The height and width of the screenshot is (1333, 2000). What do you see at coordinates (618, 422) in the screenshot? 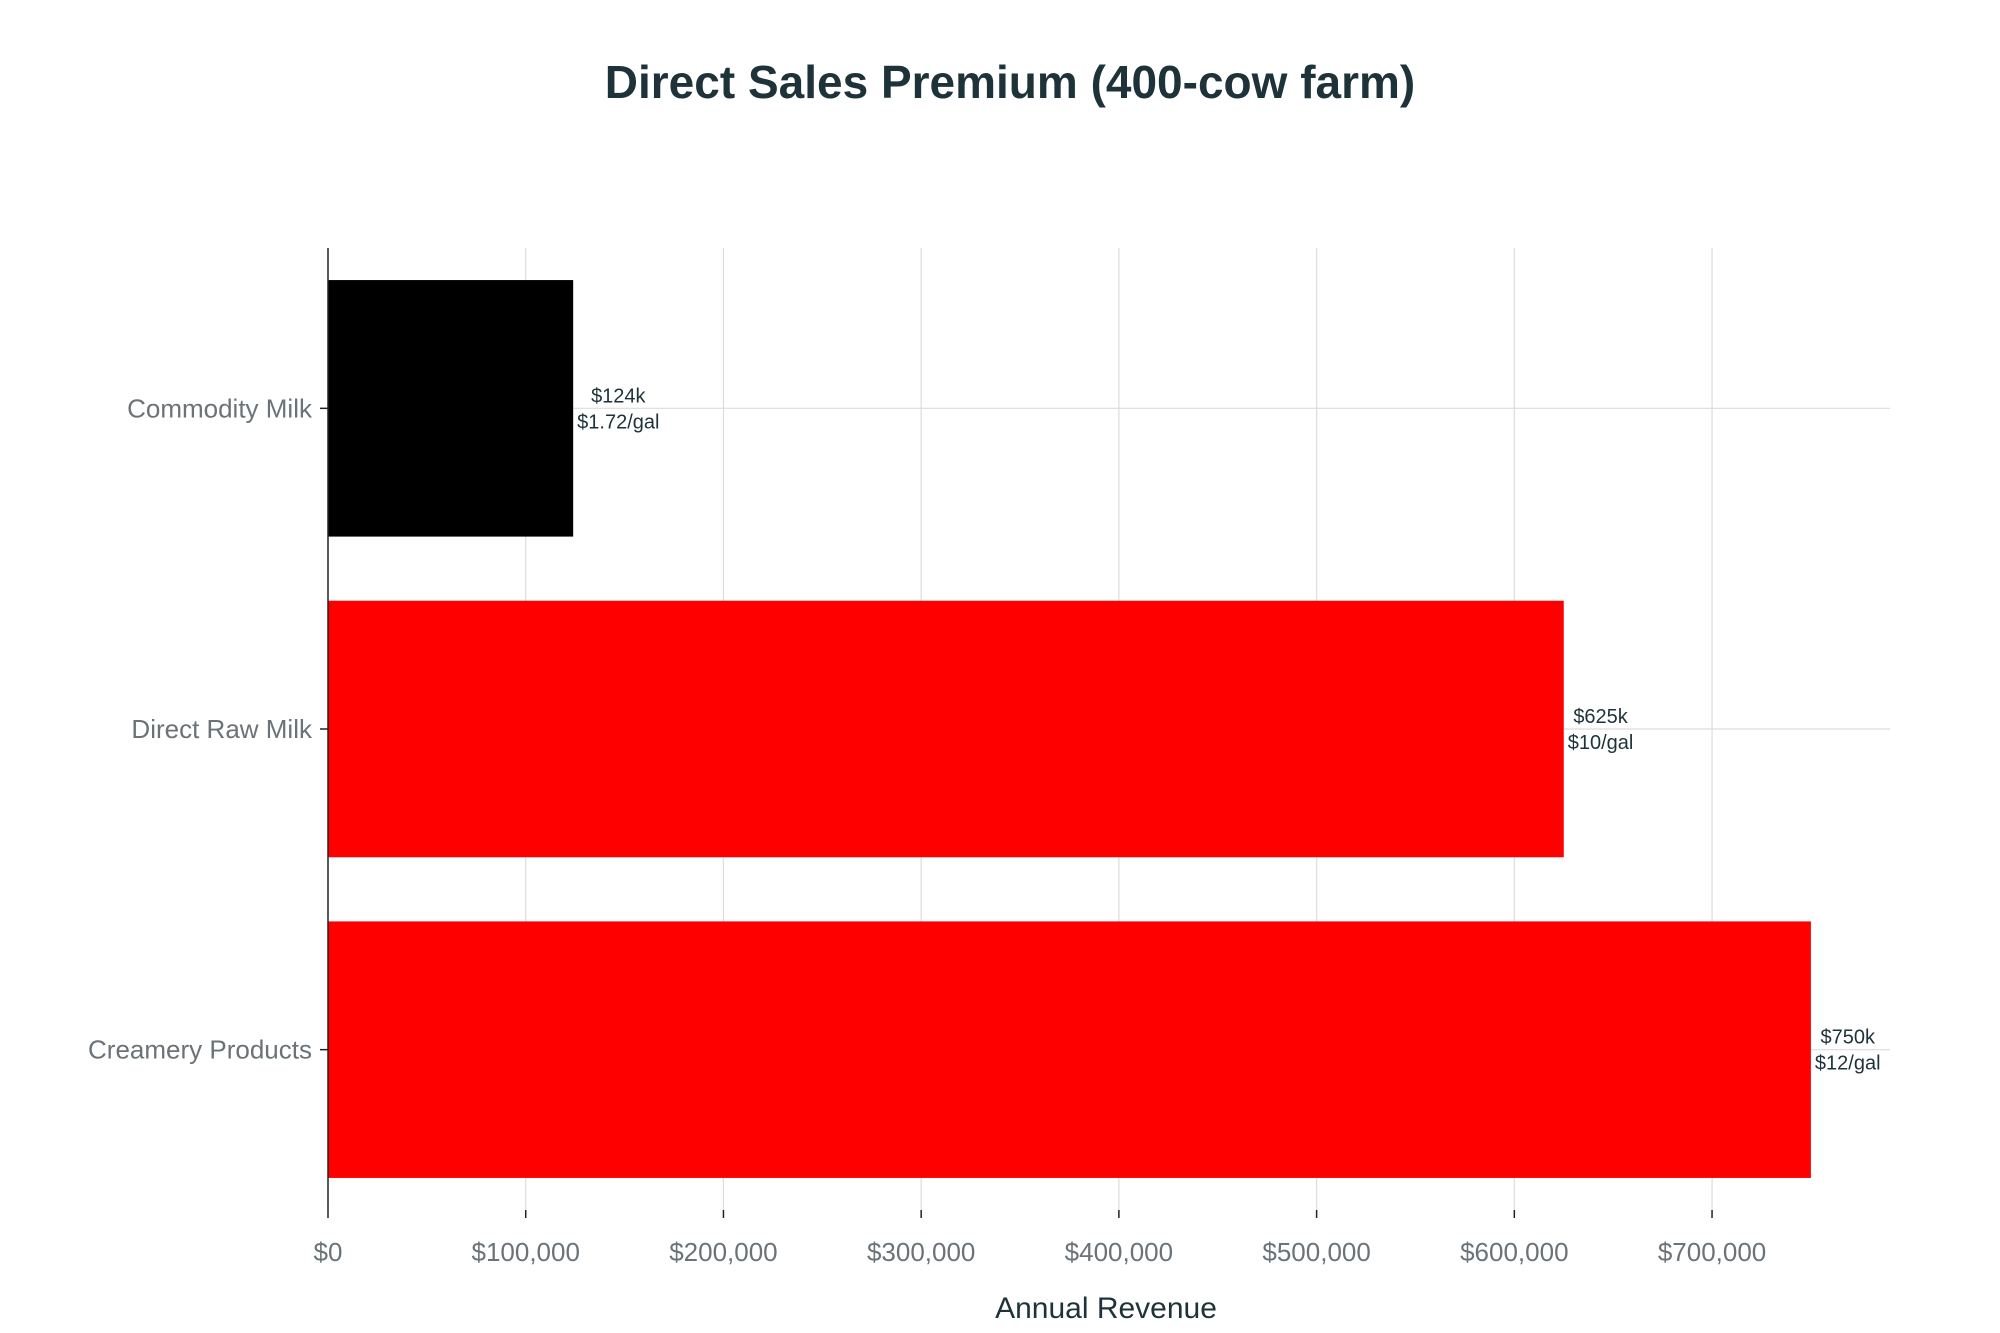
I see `data-label: $1.72/gal` at bounding box center [618, 422].